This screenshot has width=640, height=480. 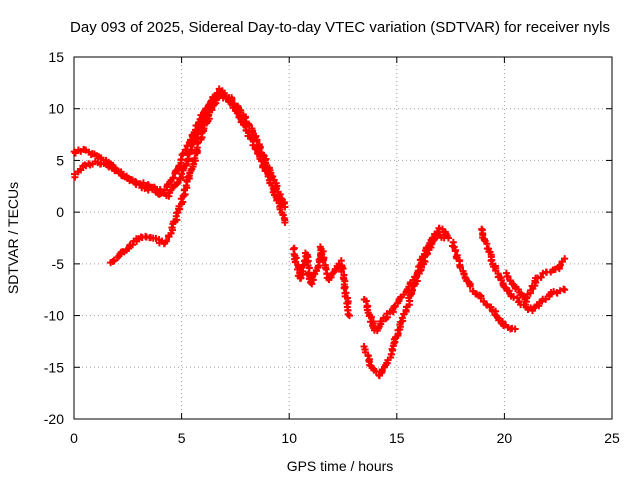 What do you see at coordinates (345, 438) in the screenshot?
I see `x-tick-labels: 0 5 10 15 20 25` at bounding box center [345, 438].